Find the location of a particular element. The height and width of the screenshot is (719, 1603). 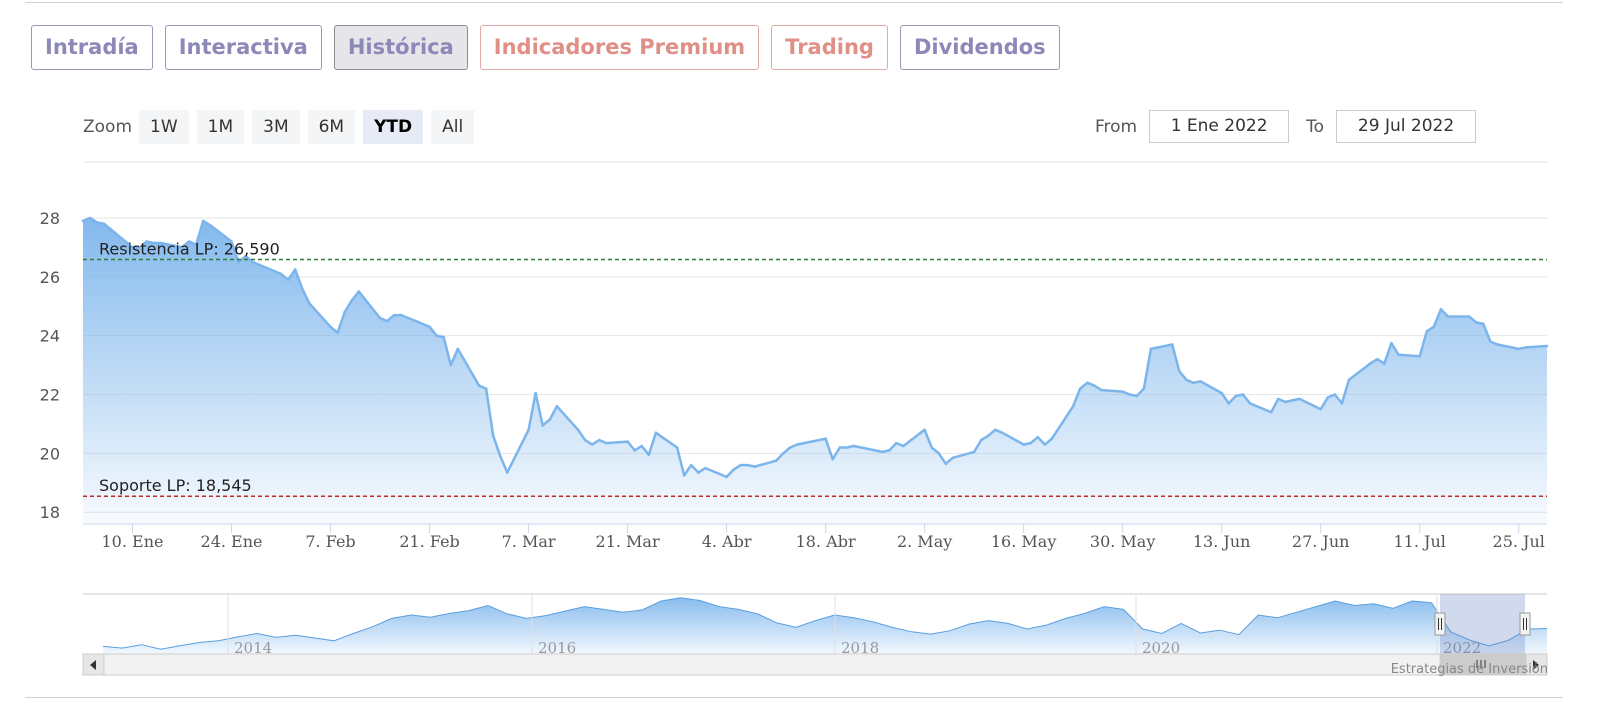

y-tick-label: 18 is located at coordinates (50, 512).